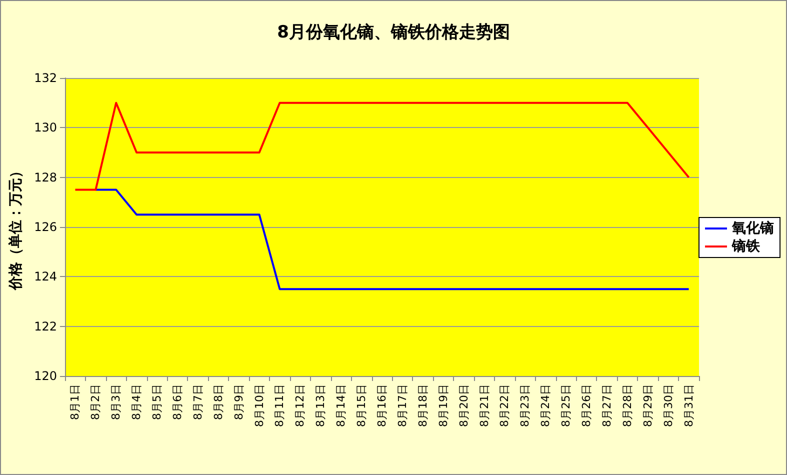  What do you see at coordinates (321, 405) in the screenshot?
I see `x-tick-label: 8月13日` at bounding box center [321, 405].